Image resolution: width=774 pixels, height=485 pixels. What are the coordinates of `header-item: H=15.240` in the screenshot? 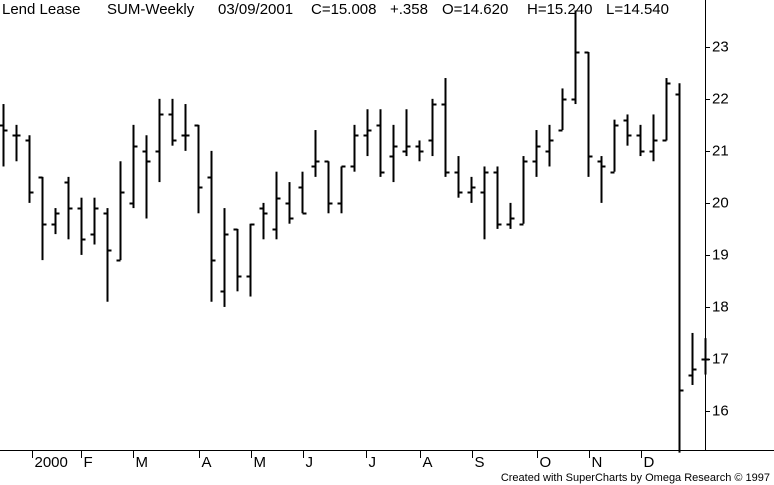 It's located at (559, 9).